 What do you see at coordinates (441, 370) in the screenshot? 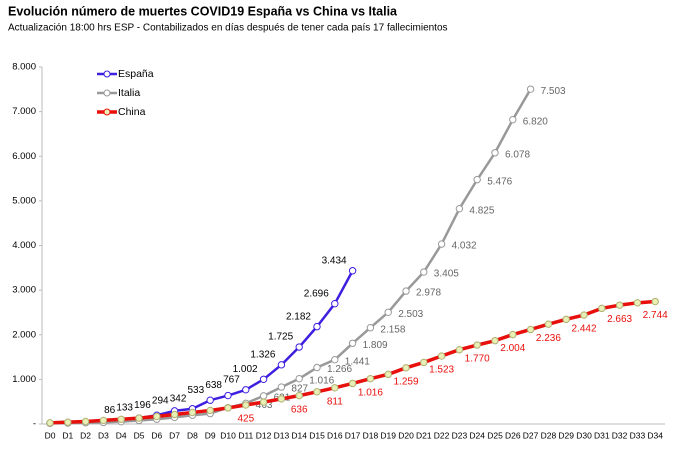
I see `data-label: 1.523` at bounding box center [441, 370].